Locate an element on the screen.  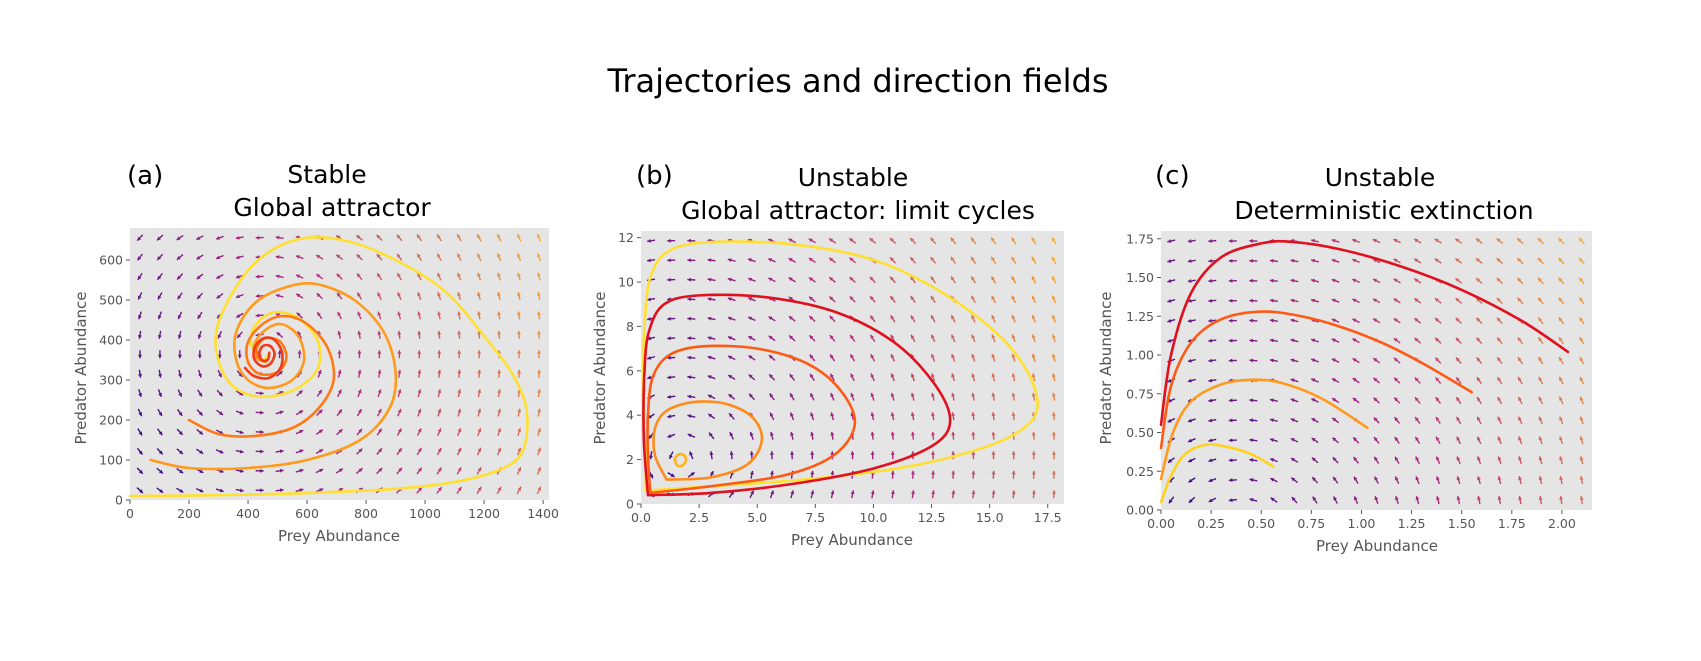
panel-b-xtick-label: 10.0 is located at coordinates (873, 517).